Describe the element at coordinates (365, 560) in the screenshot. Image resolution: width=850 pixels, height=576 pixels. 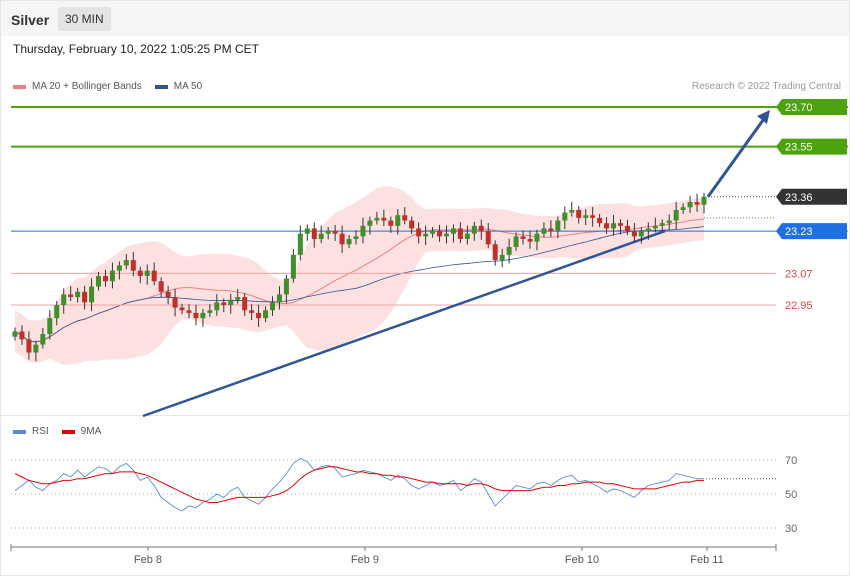
I see `time-tick-label: Feb 9` at that location.